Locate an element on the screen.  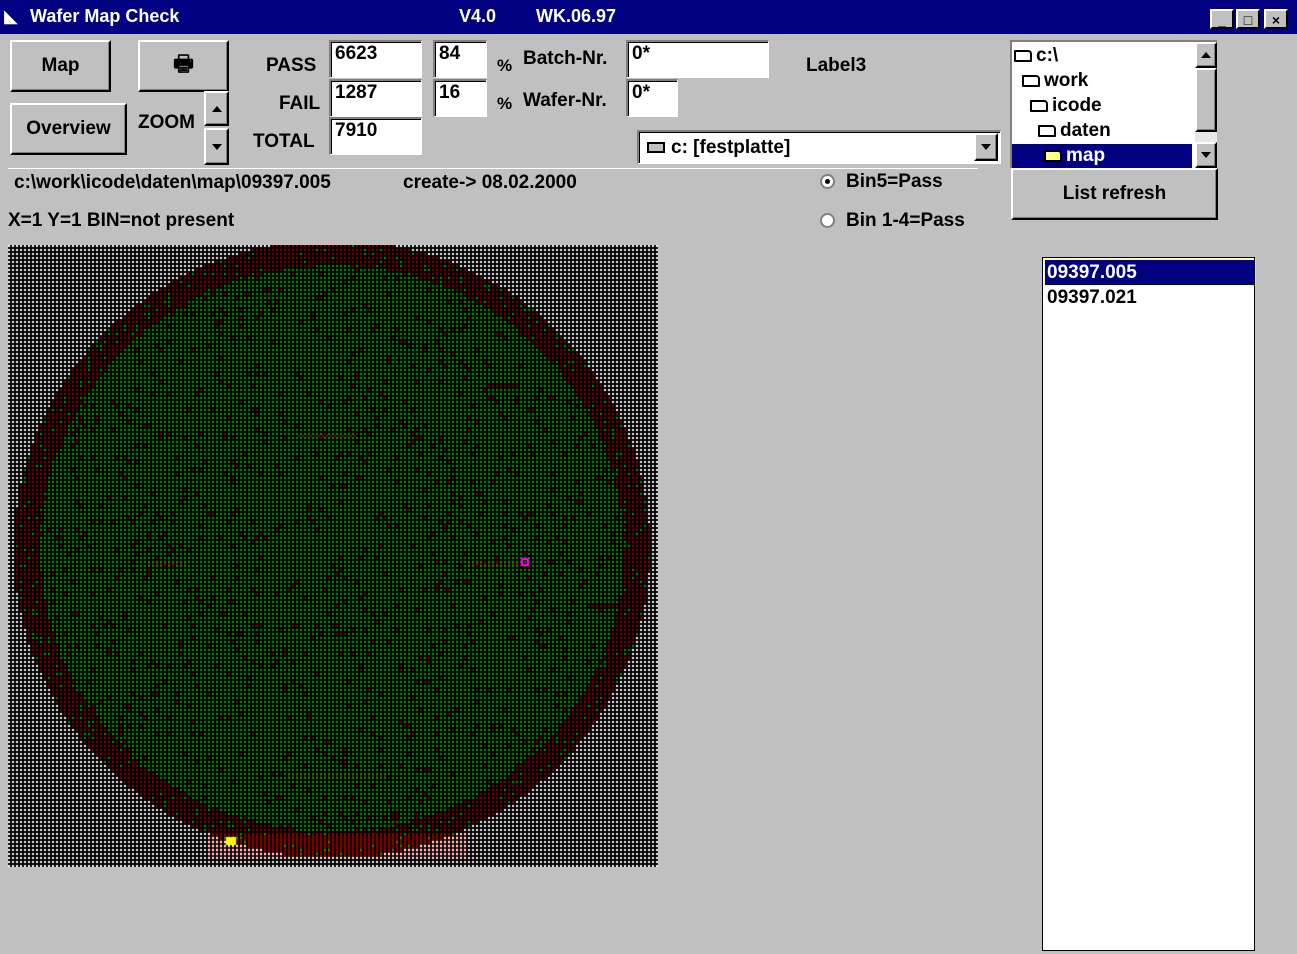
drive-select: c: [festplatte] is located at coordinates (819, 147).